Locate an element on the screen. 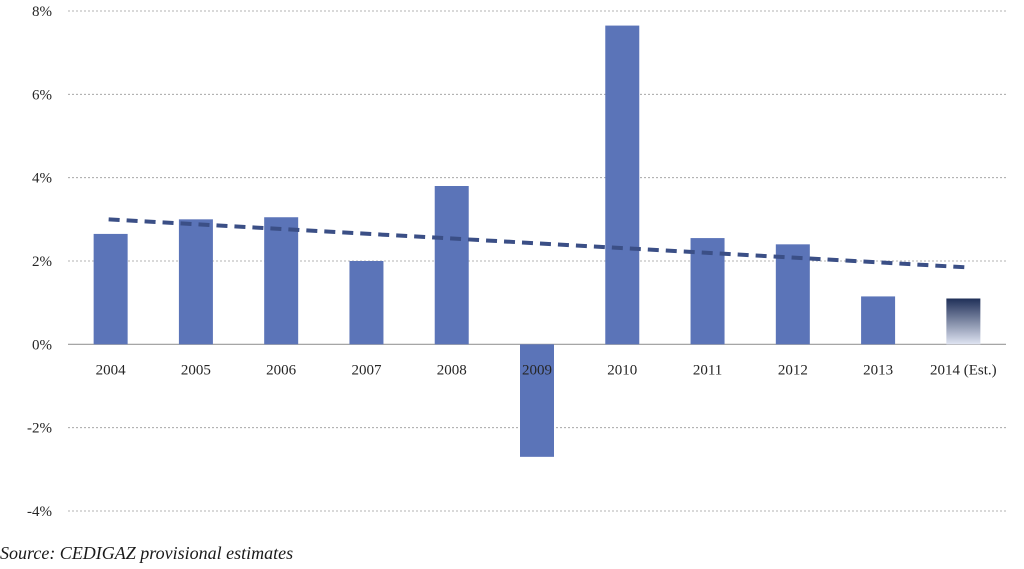 The width and height of the screenshot is (1024, 569). x-tick-label: 2010 is located at coordinates (622, 370).